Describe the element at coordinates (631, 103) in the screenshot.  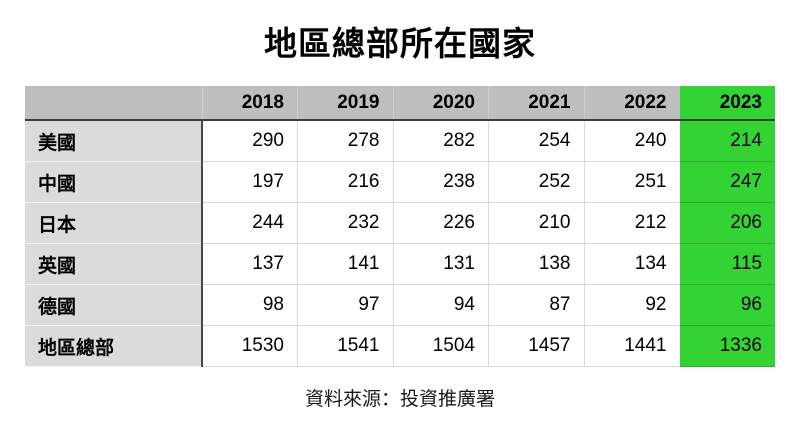
I see `year-header-2022: 2022` at that location.